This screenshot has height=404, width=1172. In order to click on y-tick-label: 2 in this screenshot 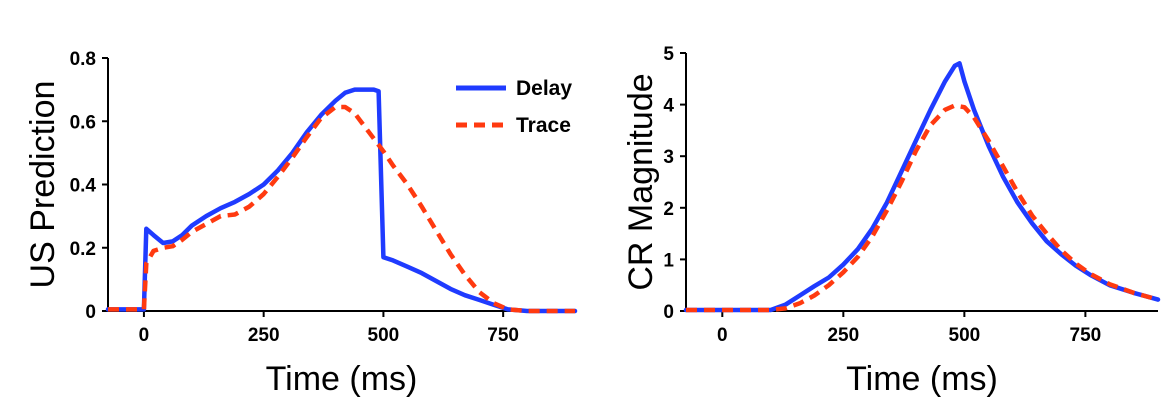, I will do `click(668, 209)`.